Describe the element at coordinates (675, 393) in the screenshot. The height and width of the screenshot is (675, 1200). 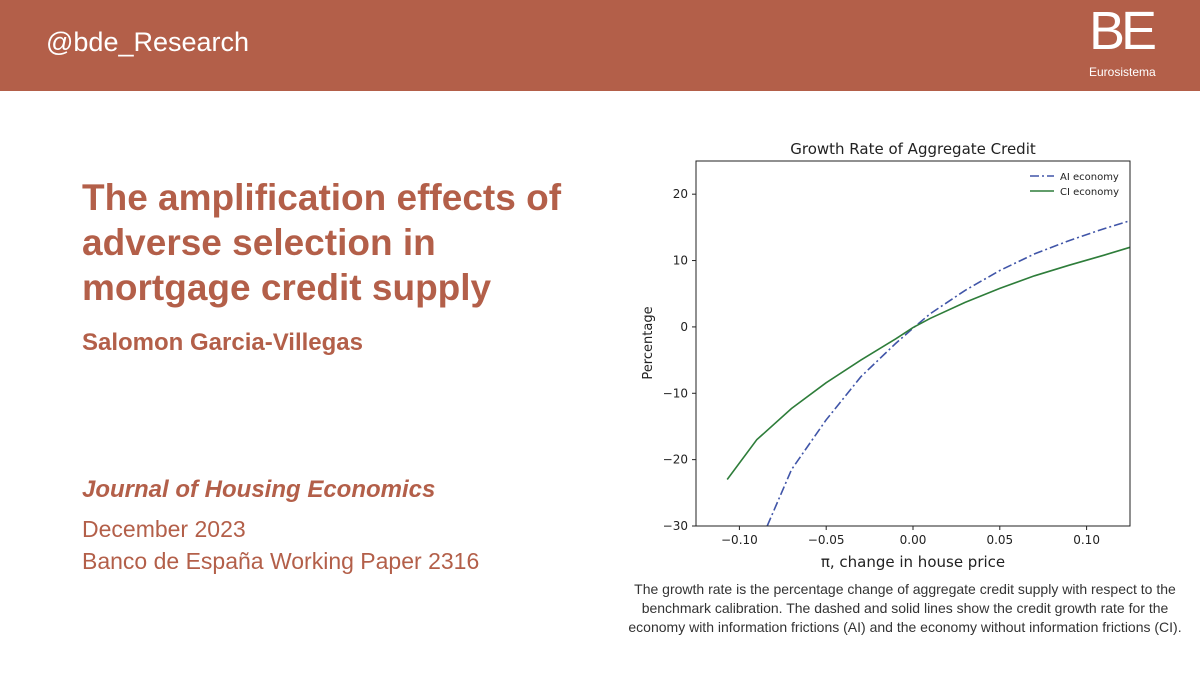
I see `y-tick-label: −10` at that location.